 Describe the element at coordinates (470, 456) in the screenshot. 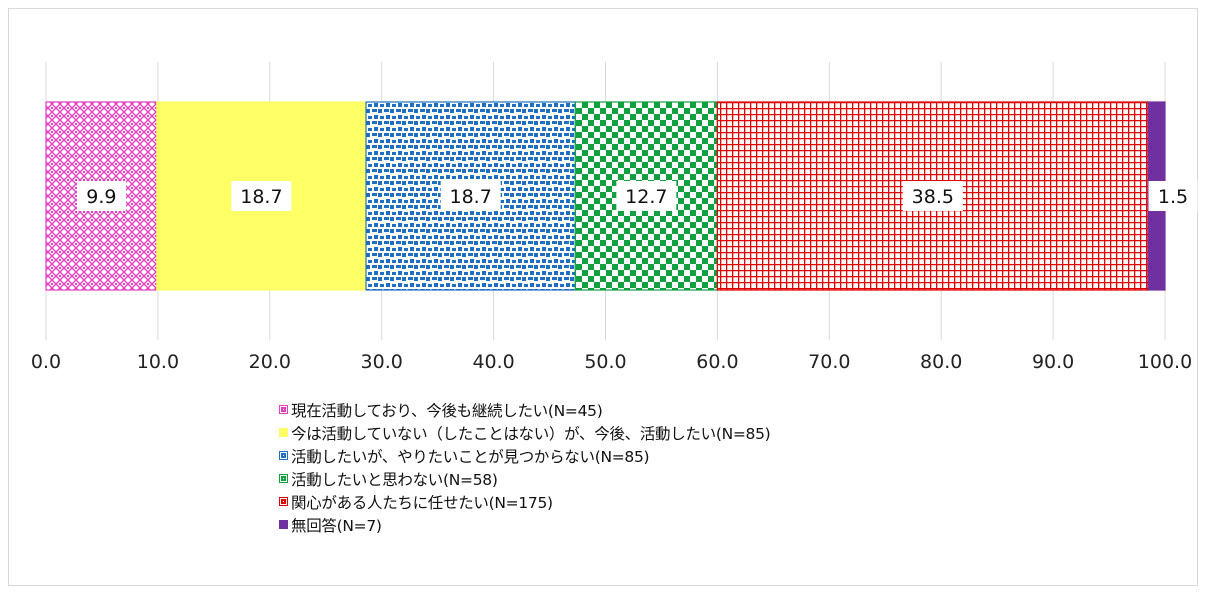

I see `legend-label: 活動したいが、やりたいことが見つからない(N=85)` at that location.